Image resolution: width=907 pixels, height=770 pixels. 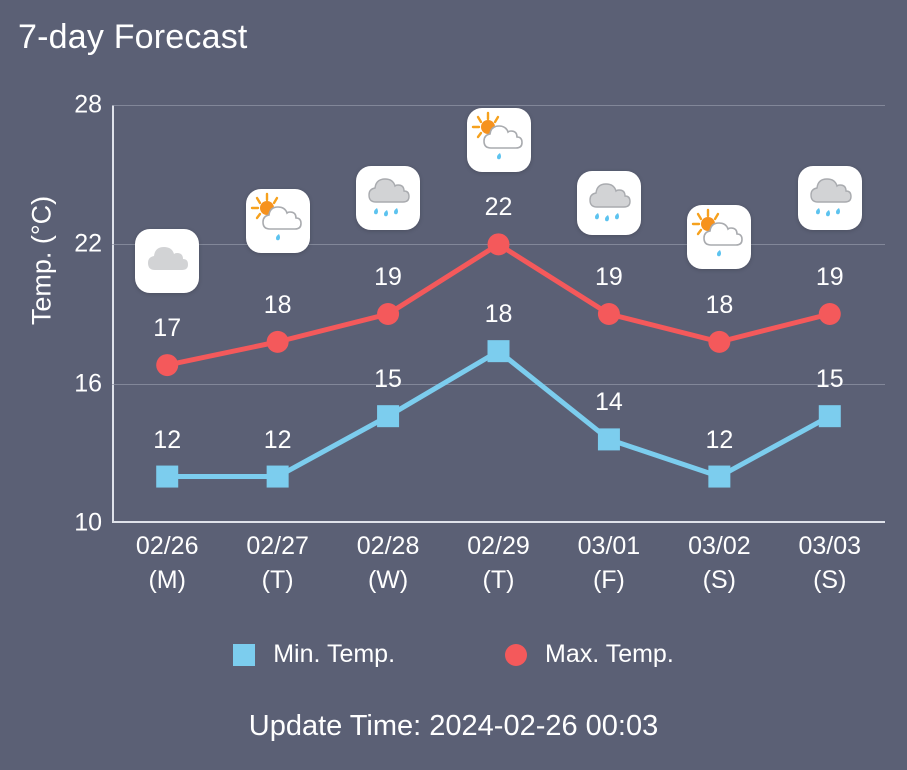 I want to click on y-axis-line, so click(x=113, y=314).